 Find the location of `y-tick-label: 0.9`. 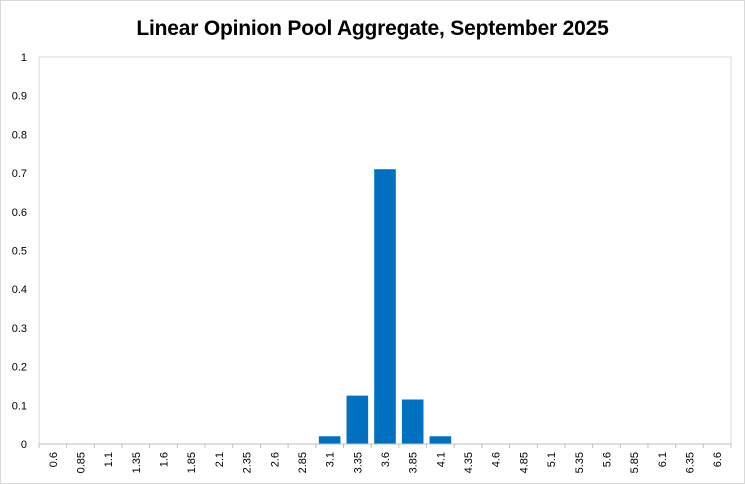

y-tick-label: 0.9 is located at coordinates (19, 97).